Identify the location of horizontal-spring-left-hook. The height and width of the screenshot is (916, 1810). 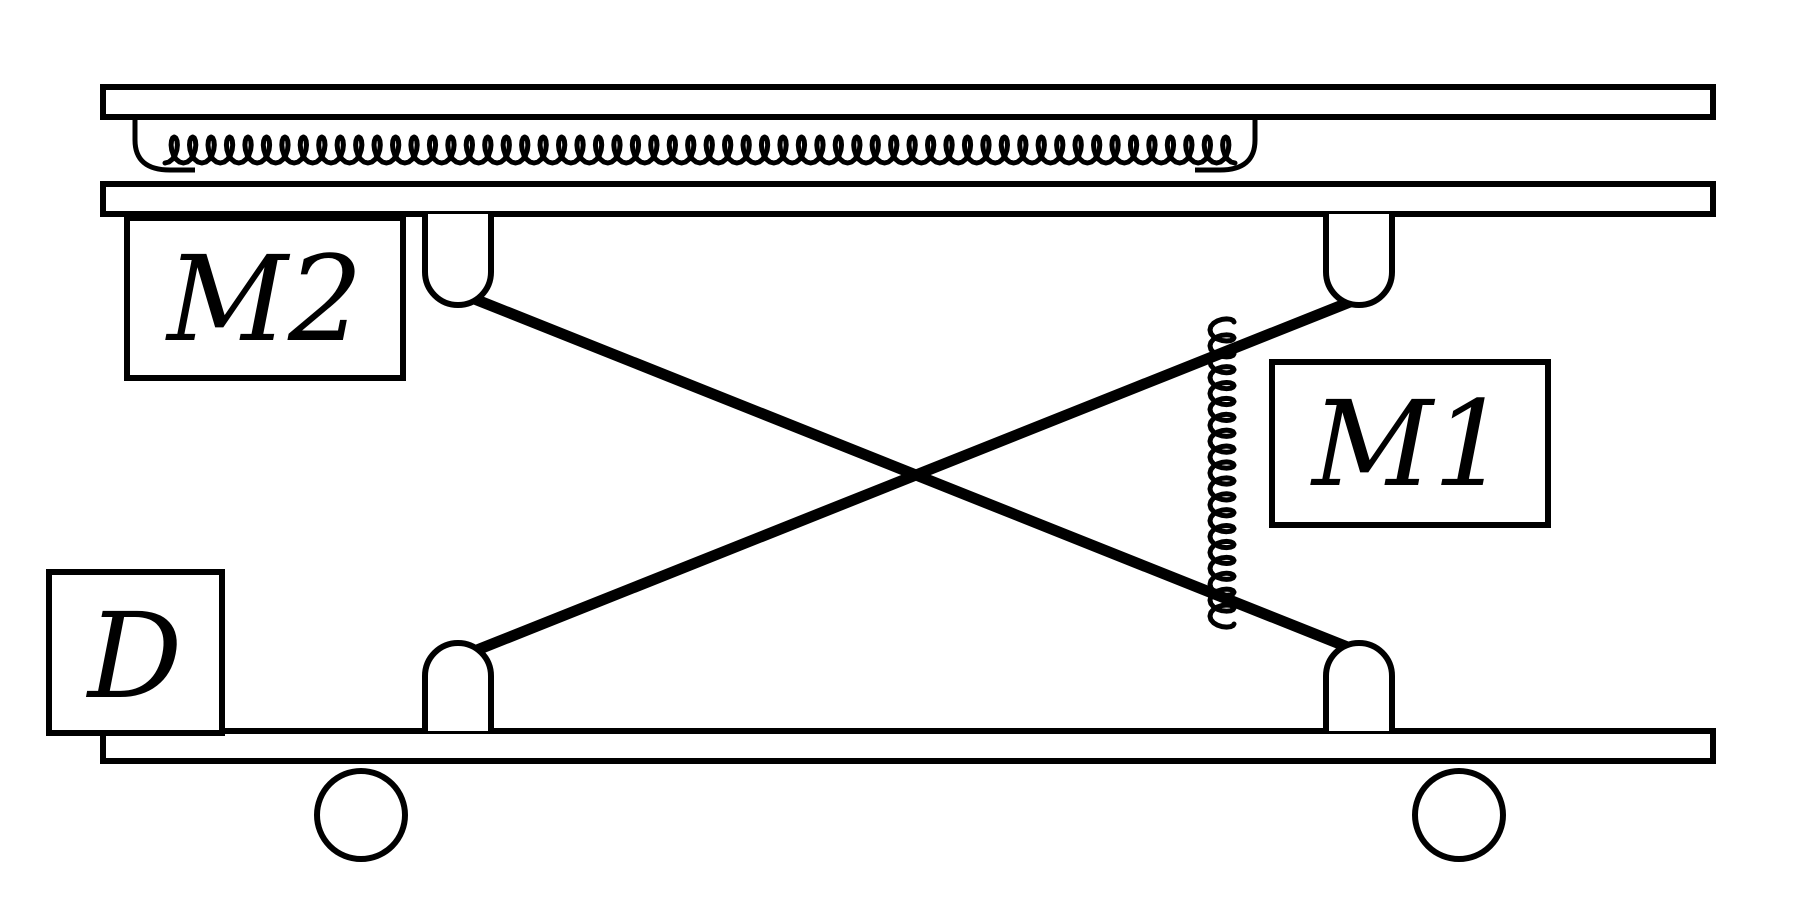
(163, 145).